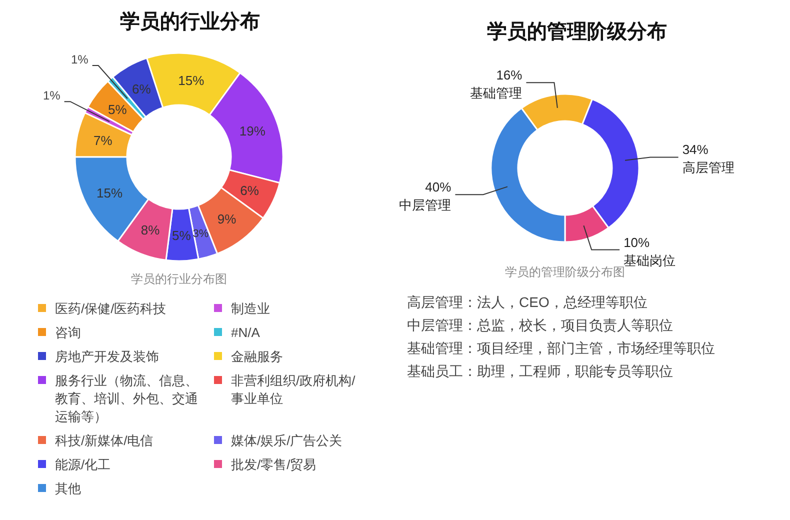  Describe the element at coordinates (252, 131) in the screenshot. I see `data-label: 19%` at that location.